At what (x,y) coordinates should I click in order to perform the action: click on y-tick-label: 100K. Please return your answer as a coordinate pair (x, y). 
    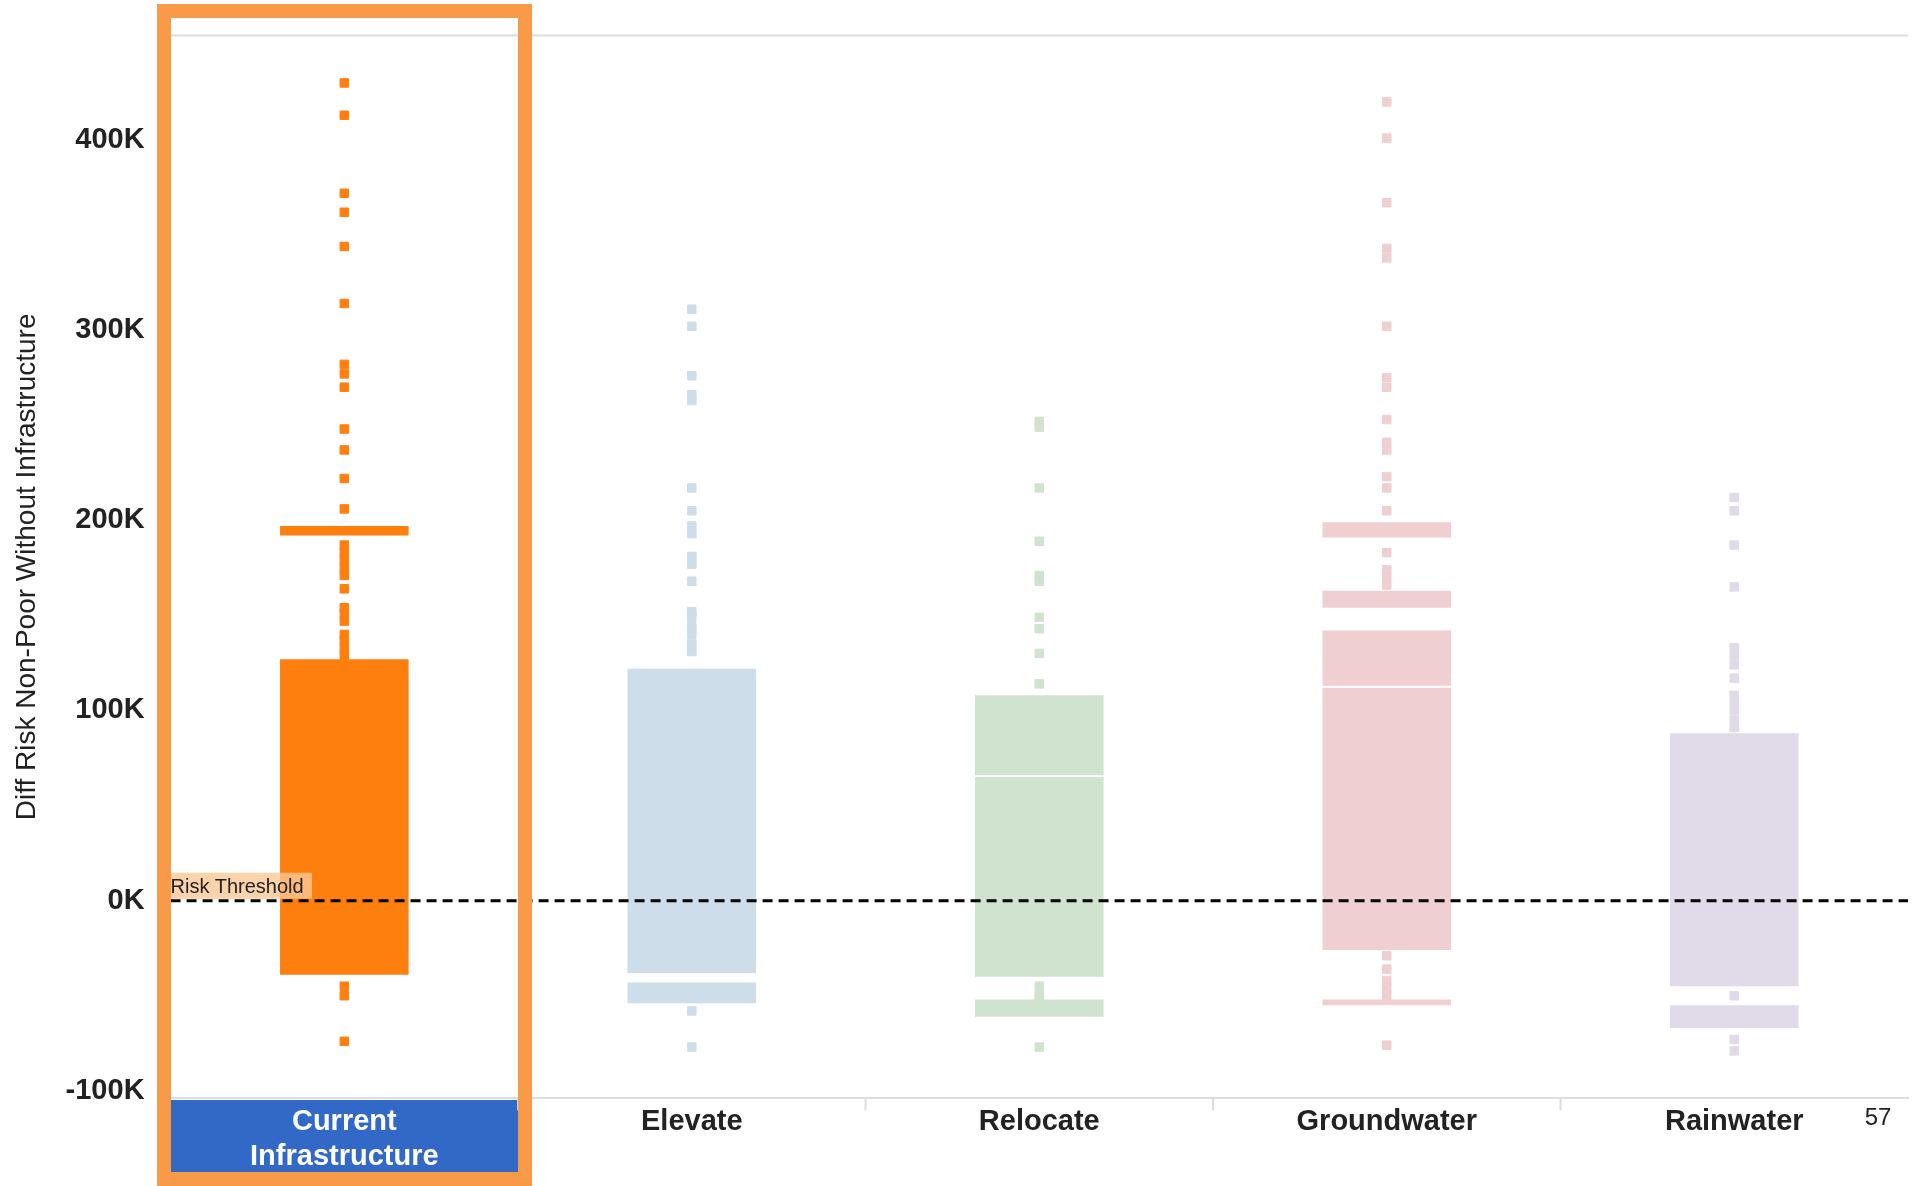
    Looking at the image, I should click on (110, 708).